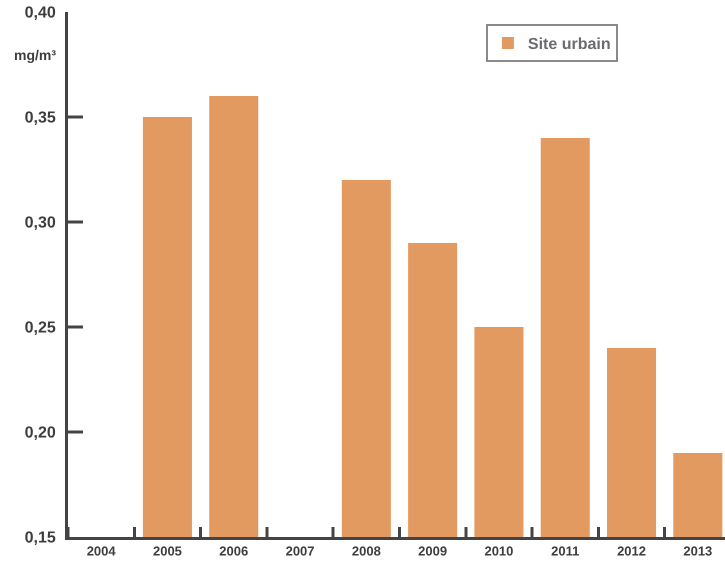 The height and width of the screenshot is (564, 725). Describe the element at coordinates (35, 55) in the screenshot. I see `y-axis-title: mg/m³` at that location.